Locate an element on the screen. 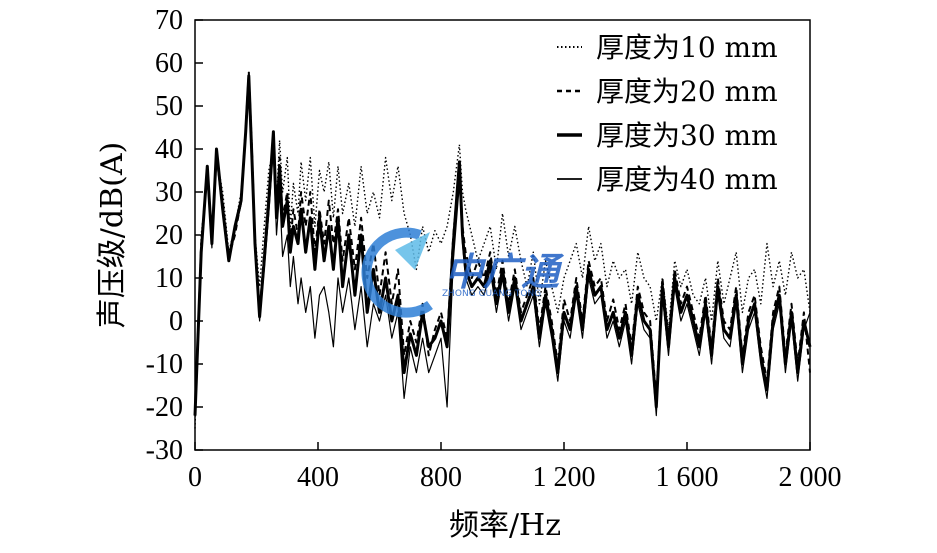 Image resolution: width=937 pixels, height=553 pixels. legend-label: 厚度为40 mm is located at coordinates (687, 179).